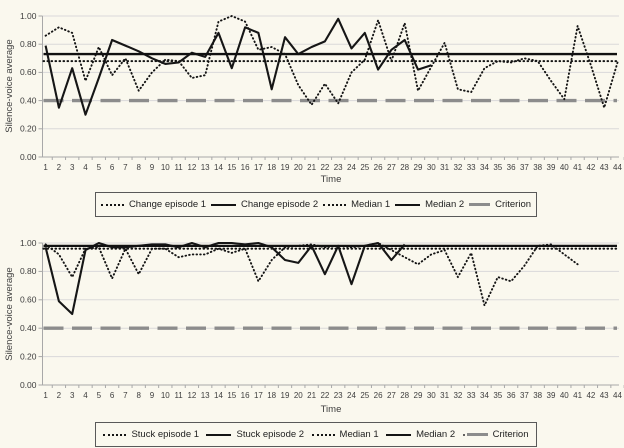  Describe the element at coordinates (218, 167) in the screenshot. I see `x-tick-label: 14` at that location.